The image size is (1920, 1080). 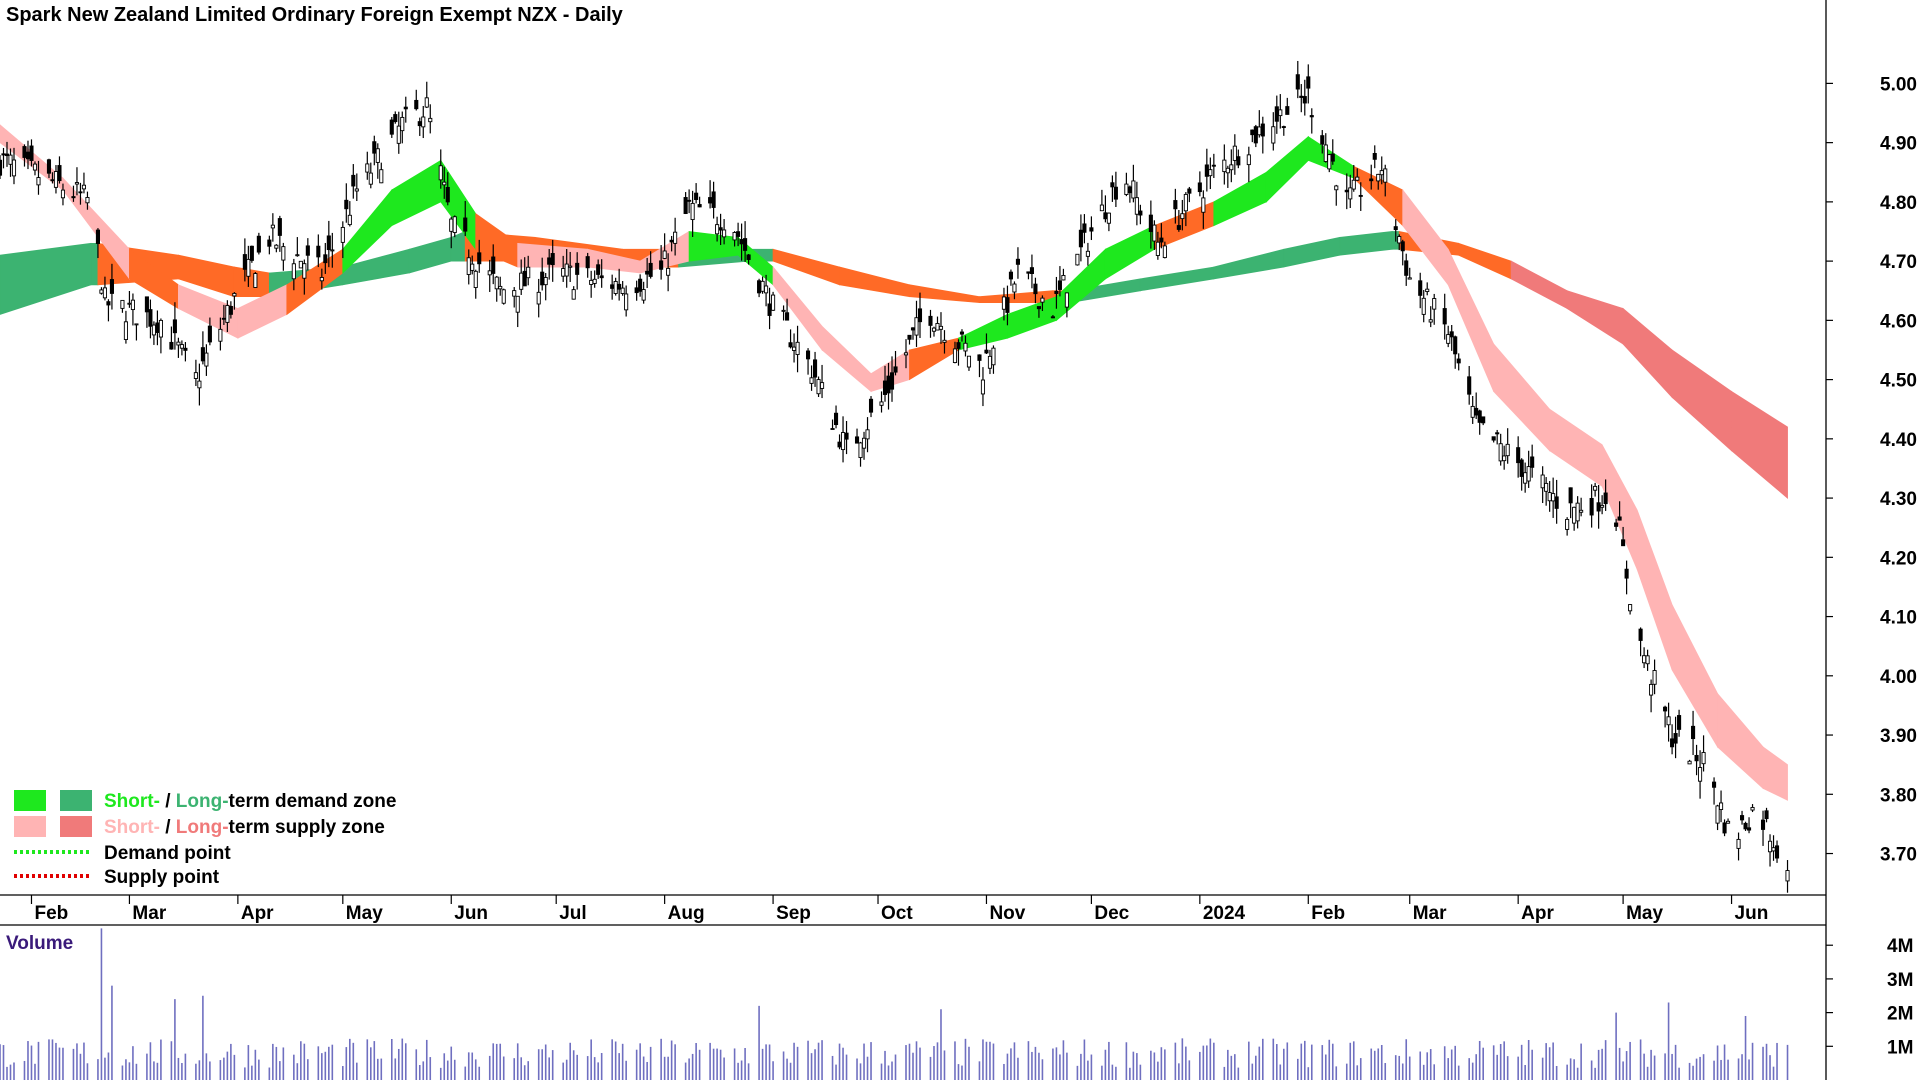 What do you see at coordinates (167, 853) in the screenshot?
I see `legend-label: Demand point` at bounding box center [167, 853].